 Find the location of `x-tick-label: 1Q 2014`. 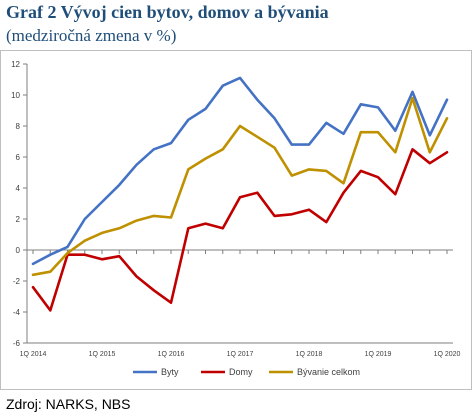

x-tick-label: 1Q 2014 is located at coordinates (33, 354).